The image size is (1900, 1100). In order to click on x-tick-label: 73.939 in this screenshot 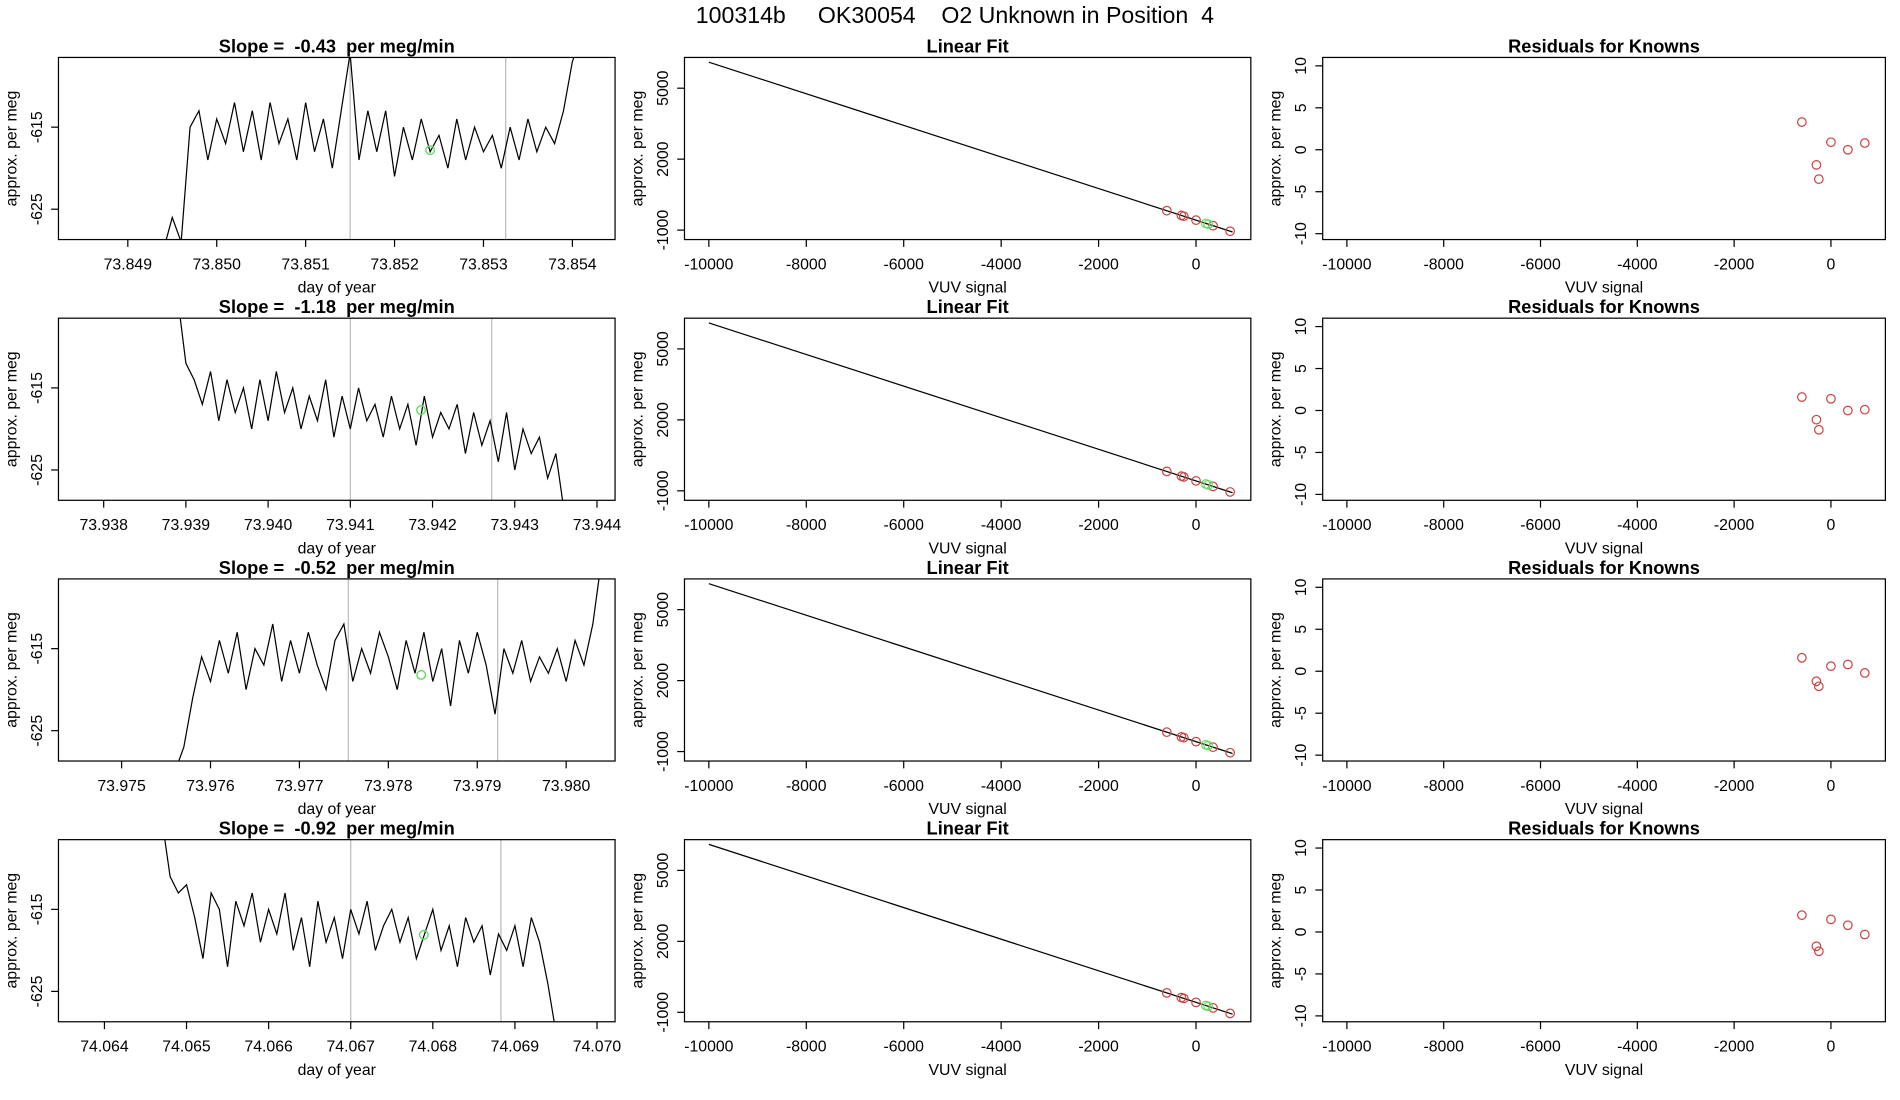, I will do `click(186, 525)`.